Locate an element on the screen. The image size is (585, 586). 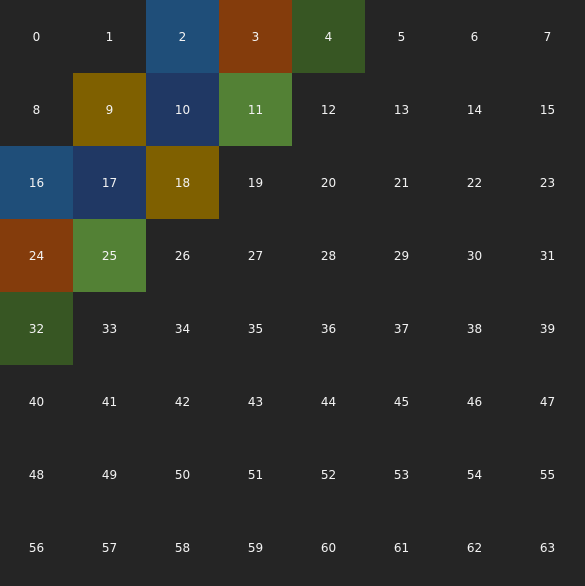
grid-cell-24: 24 is located at coordinates (36, 255).